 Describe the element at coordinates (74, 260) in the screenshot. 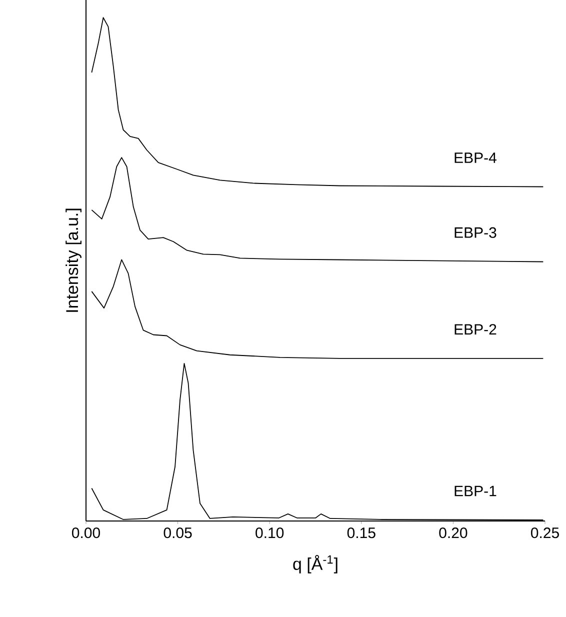

I see `y-axis-title: Intensity [a.u.]` at that location.